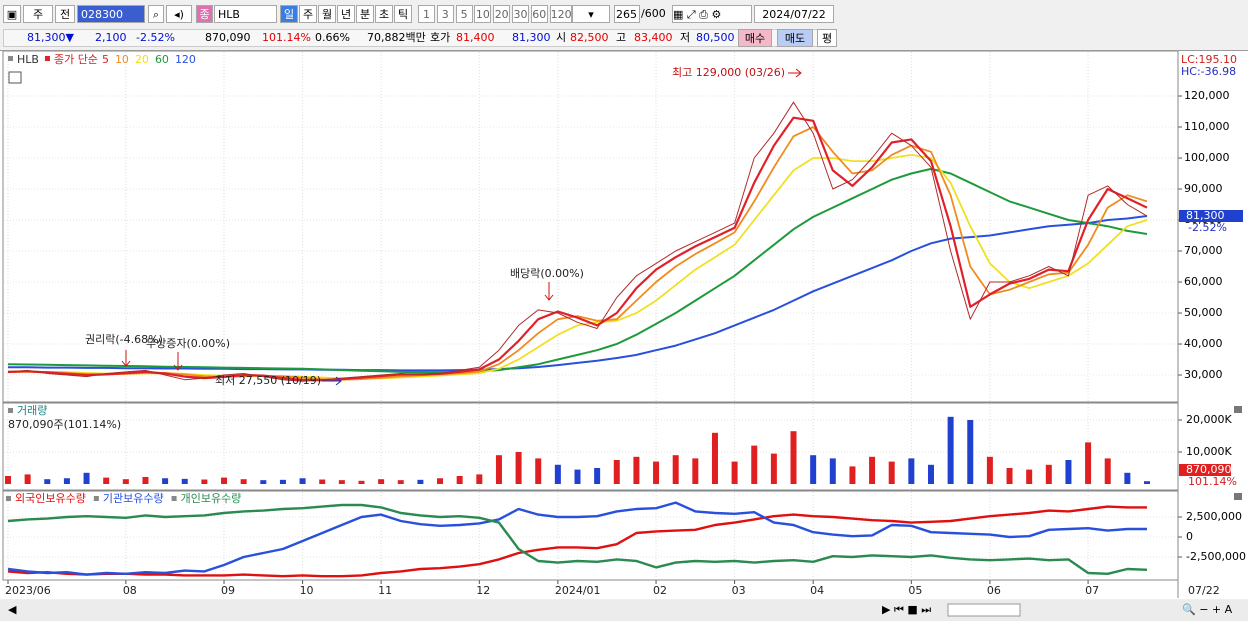 The height and width of the screenshot is (621, 1248). I want to click on date-input: 2024/07/22, so click(794, 14).